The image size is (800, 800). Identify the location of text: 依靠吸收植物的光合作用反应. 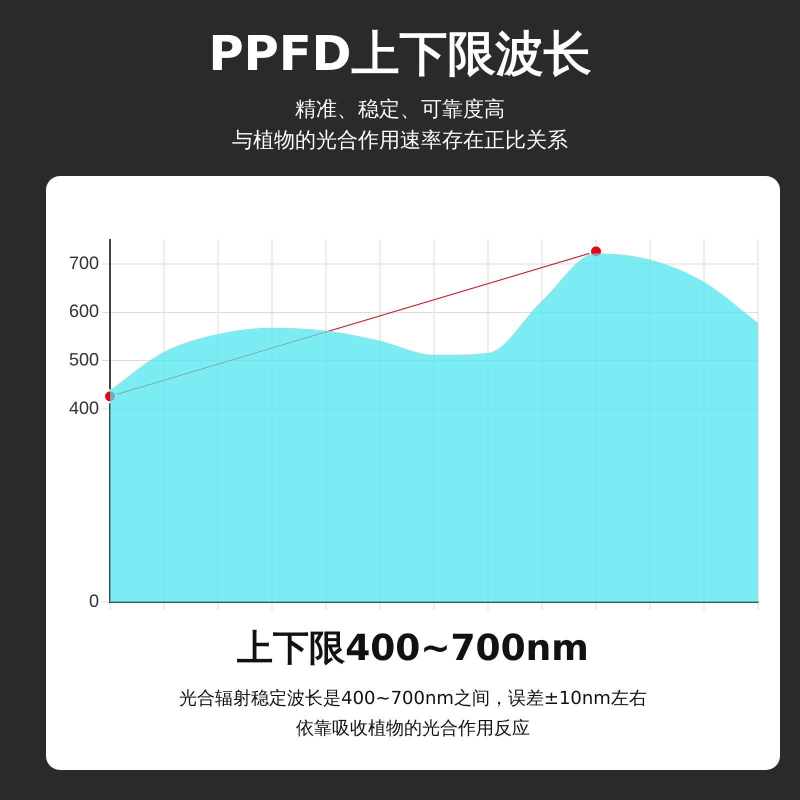
(413, 728).